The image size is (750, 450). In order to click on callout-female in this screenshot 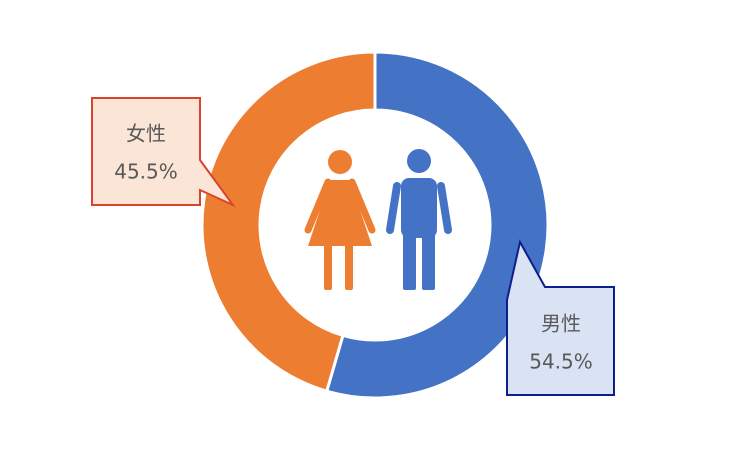, I will do `click(164, 152)`.